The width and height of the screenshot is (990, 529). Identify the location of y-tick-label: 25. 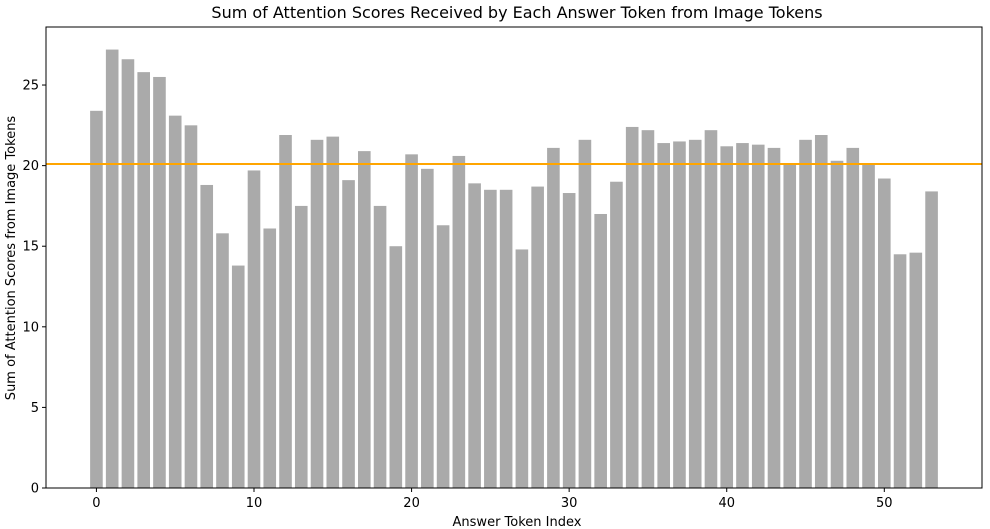
(30, 86).